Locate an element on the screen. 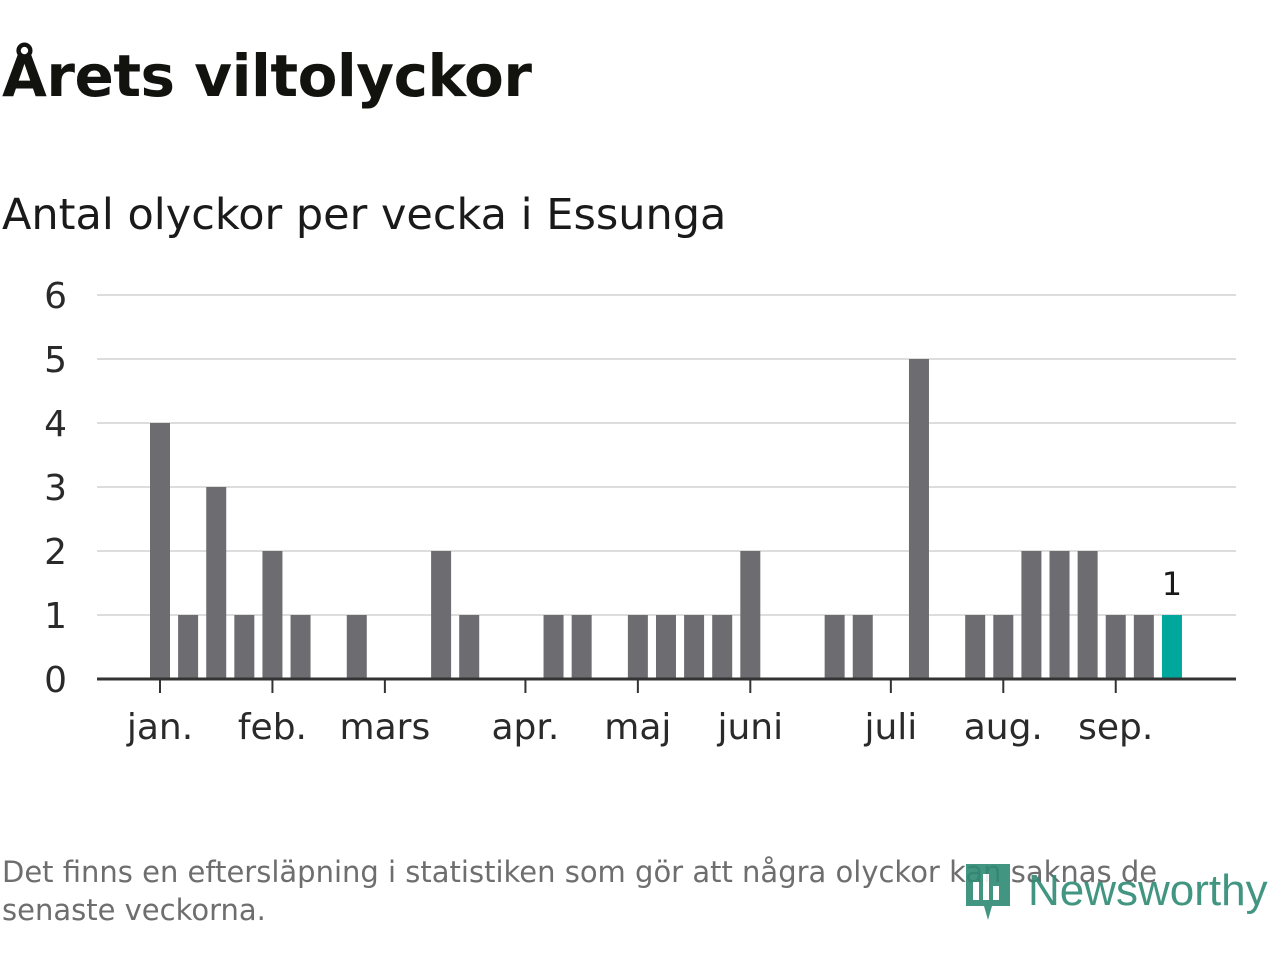  newsworthy-logo: Newsworthy is located at coordinates (1115, 891).